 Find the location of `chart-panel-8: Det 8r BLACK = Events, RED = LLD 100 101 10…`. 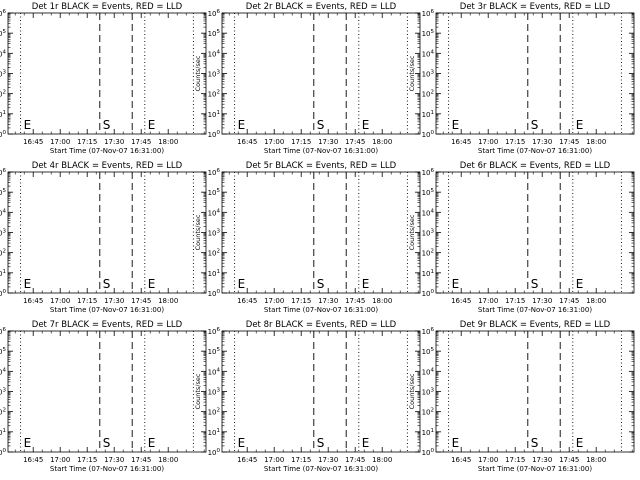

chart-panel-8: Det 8r BLACK = Events, RED = LLD 100 101 10… is located at coordinates (307, 396).